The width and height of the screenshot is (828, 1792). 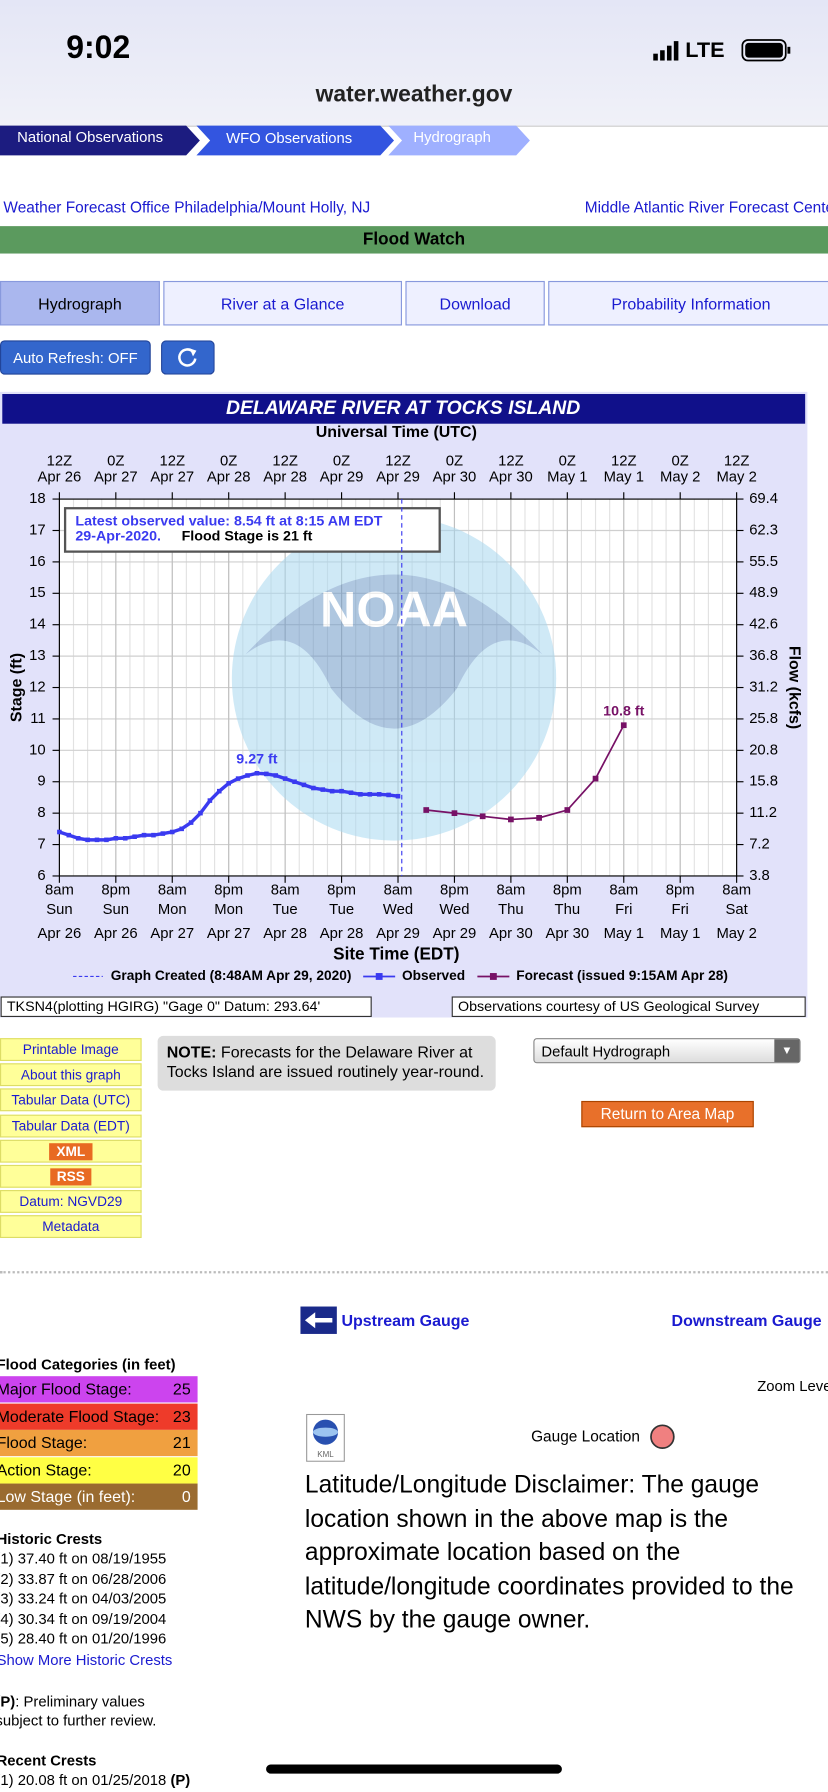 What do you see at coordinates (60, 934) in the screenshot?
I see `x-tick-date: Apr 26` at bounding box center [60, 934].